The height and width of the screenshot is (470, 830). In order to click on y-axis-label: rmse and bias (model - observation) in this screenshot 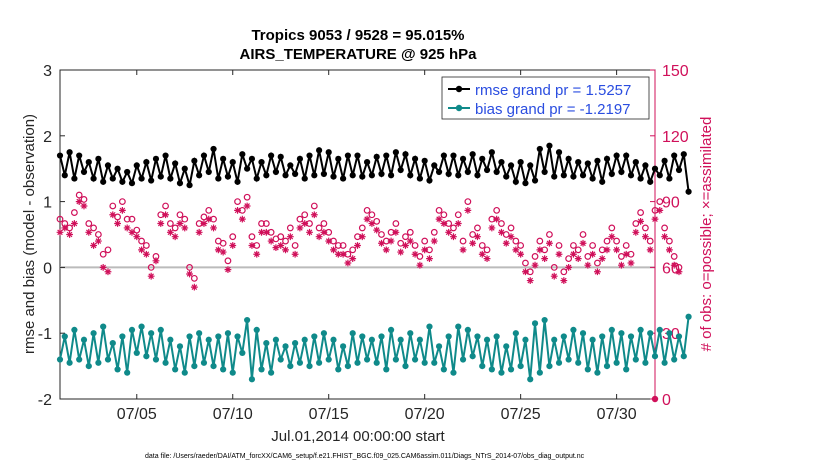, I will do `click(29, 234)`.